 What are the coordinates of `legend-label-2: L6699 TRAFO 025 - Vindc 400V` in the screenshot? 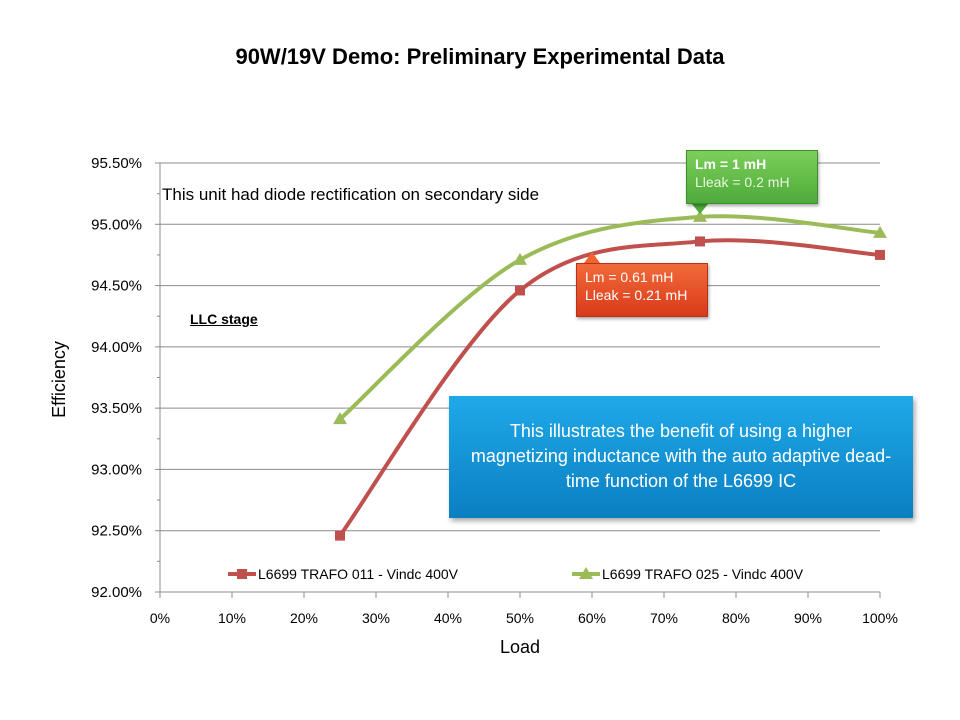 It's located at (703, 574).